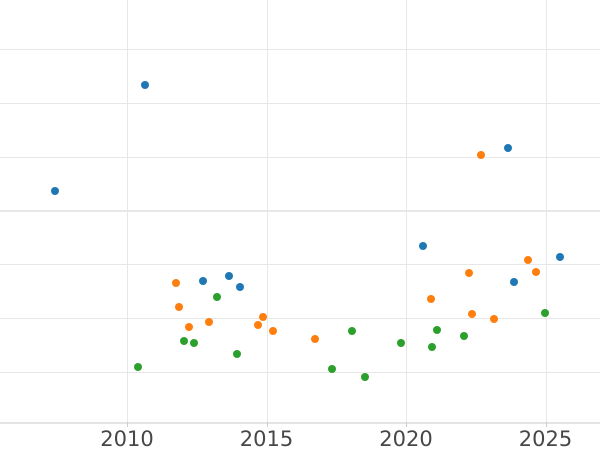  What do you see at coordinates (266, 438) in the screenshot?
I see `x-tick-label: 2015` at bounding box center [266, 438].